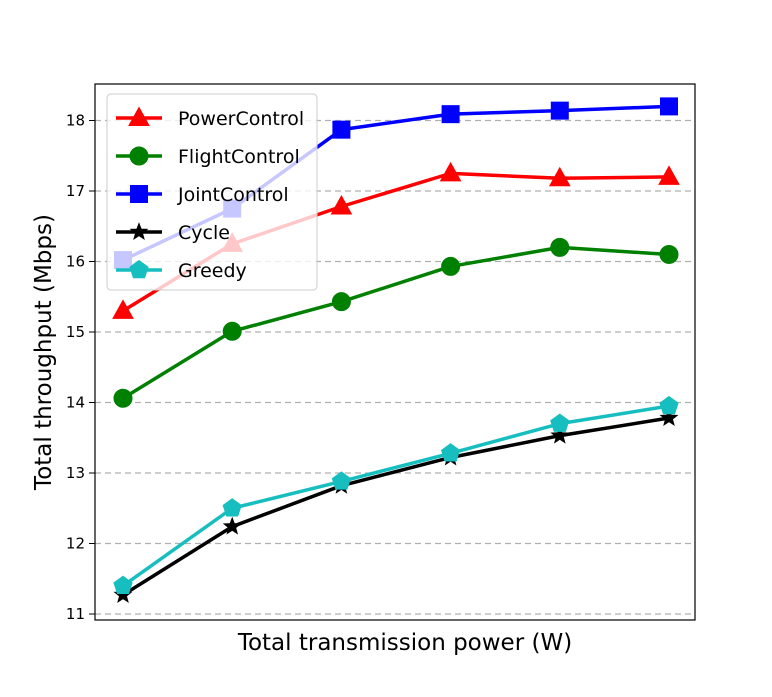  What do you see at coordinates (233, 195) in the screenshot?
I see `legend-label: JointControl` at bounding box center [233, 195].